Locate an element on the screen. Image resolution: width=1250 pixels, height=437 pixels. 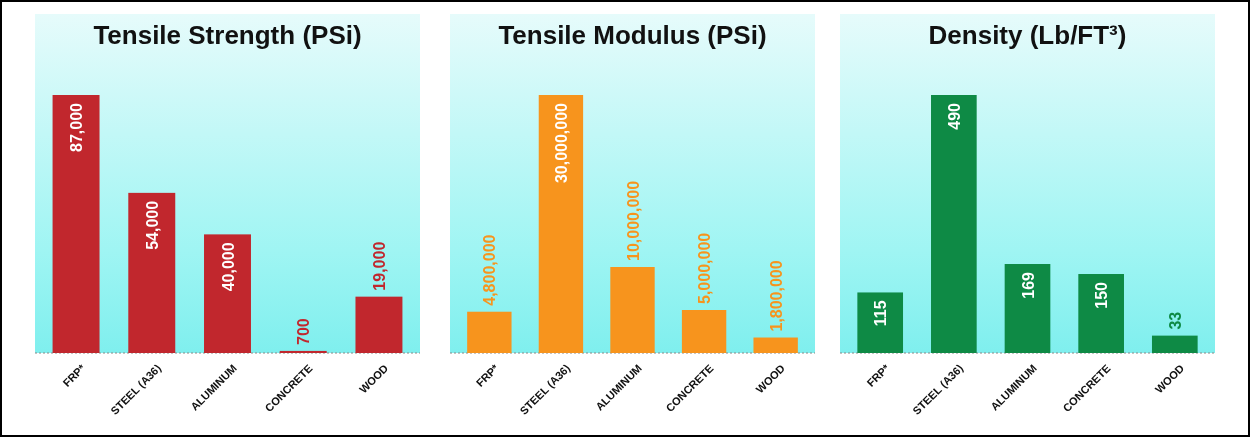
data-label: 4,800,000 is located at coordinates (490, 270).